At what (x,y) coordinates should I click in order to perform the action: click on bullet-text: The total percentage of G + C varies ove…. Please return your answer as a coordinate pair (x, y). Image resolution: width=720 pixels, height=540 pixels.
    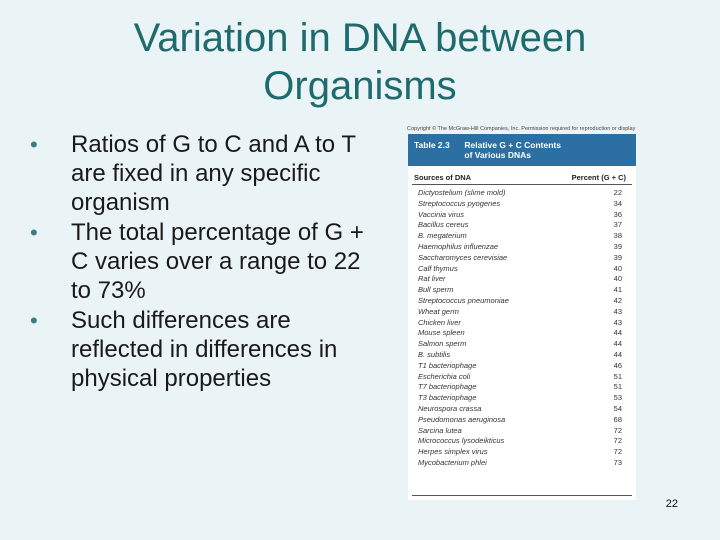
    Looking at the image, I should click on (217, 261).